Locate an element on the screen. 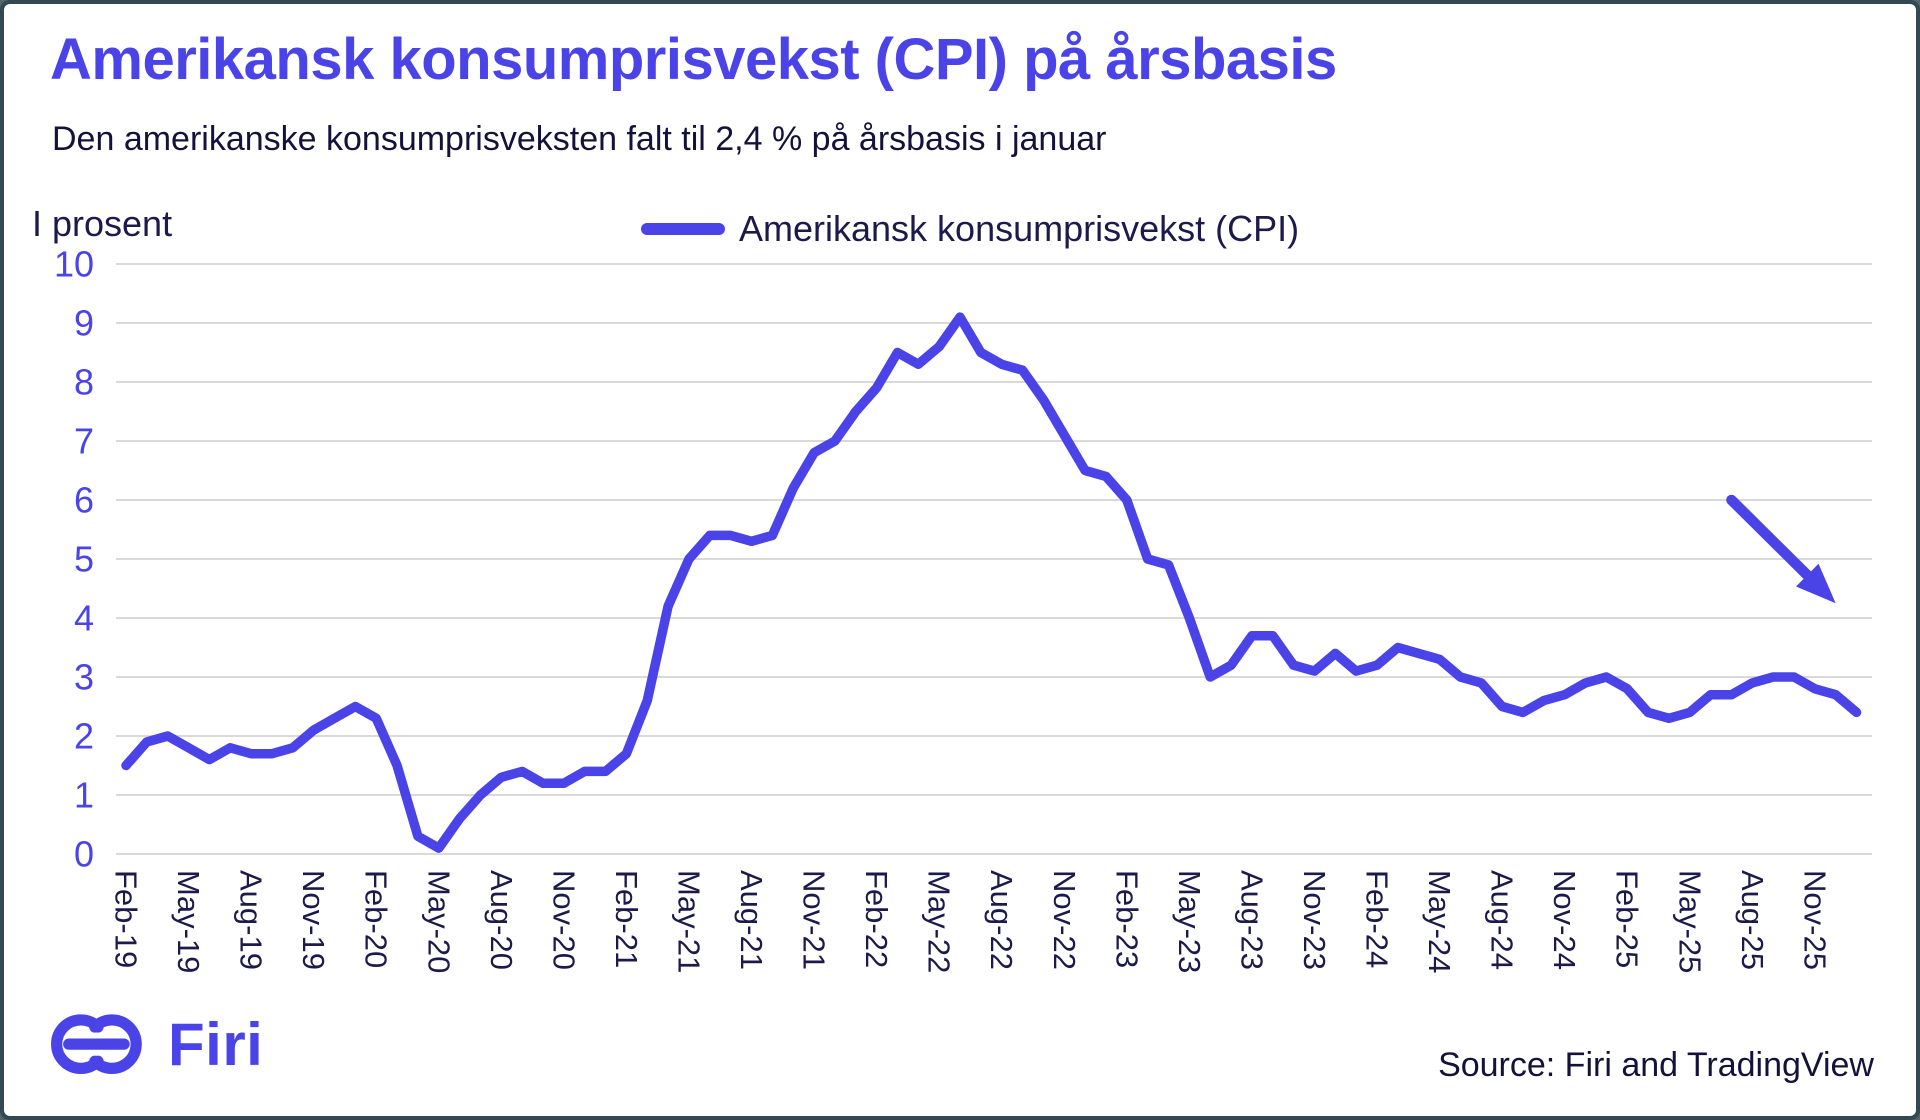 The width and height of the screenshot is (1920, 1120). x-tick-label: Feb-24 is located at coordinates (1377, 919).